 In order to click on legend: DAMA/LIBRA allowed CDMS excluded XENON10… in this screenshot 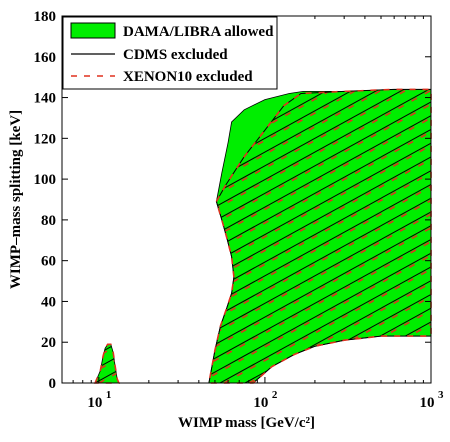, I will do `click(170, 53)`.